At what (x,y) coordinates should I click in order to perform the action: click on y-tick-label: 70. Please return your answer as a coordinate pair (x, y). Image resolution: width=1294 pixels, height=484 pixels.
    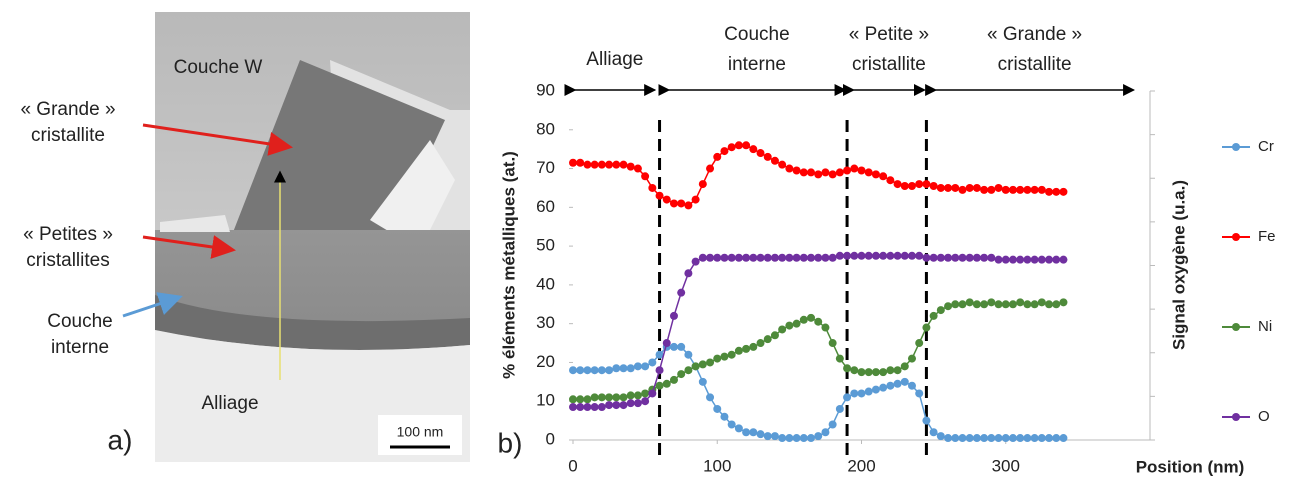
    Looking at the image, I should click on (545, 167).